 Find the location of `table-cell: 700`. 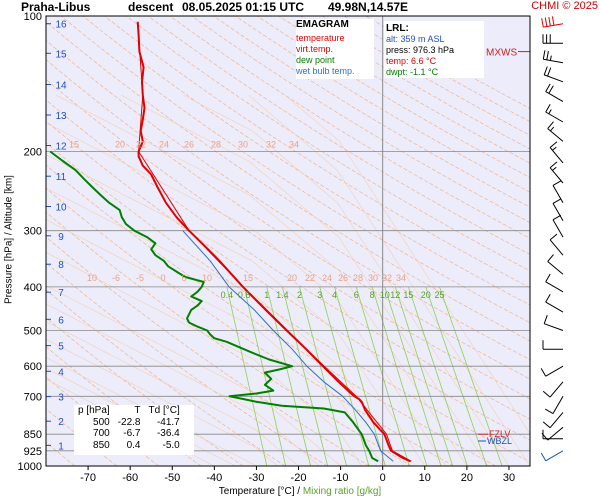

table-cell: 700 is located at coordinates (101, 433).